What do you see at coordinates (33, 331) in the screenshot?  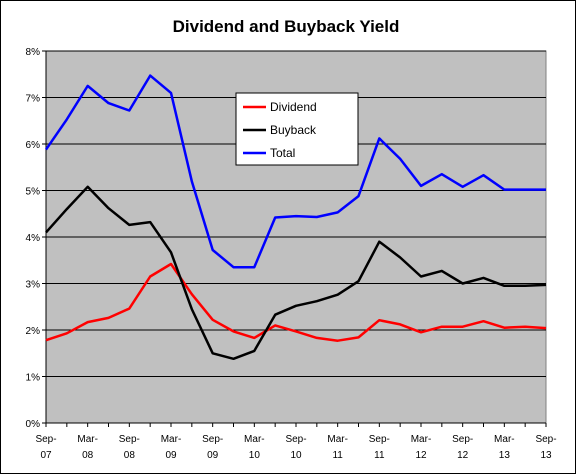 I see `y-tick-label: 2%` at bounding box center [33, 331].